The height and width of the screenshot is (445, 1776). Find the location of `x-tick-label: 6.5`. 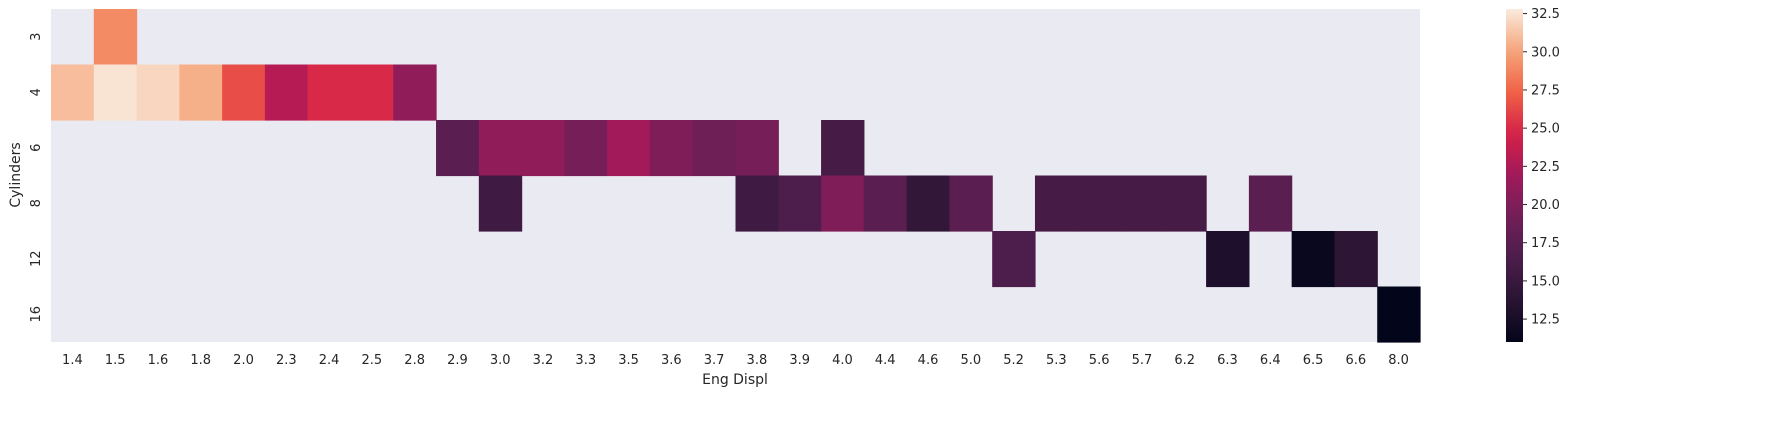

x-tick-label: 6.5 is located at coordinates (1313, 360).